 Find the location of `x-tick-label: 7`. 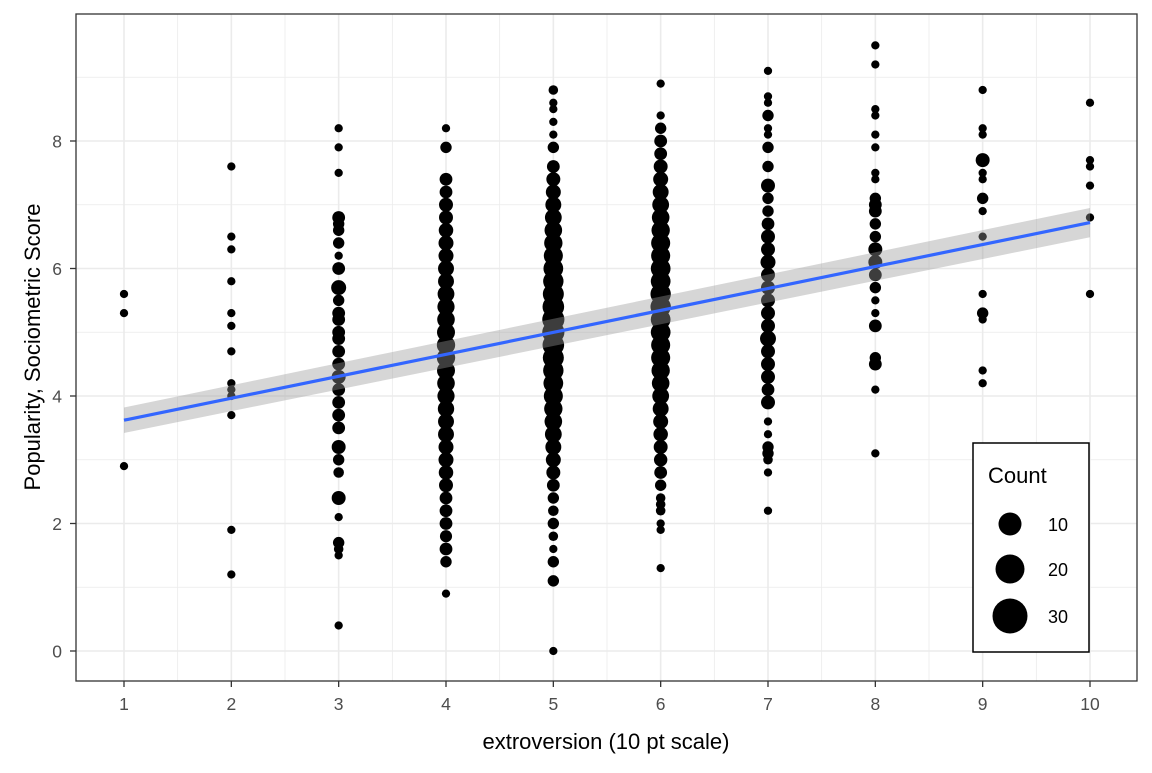

x-tick-label: 7 is located at coordinates (768, 704).